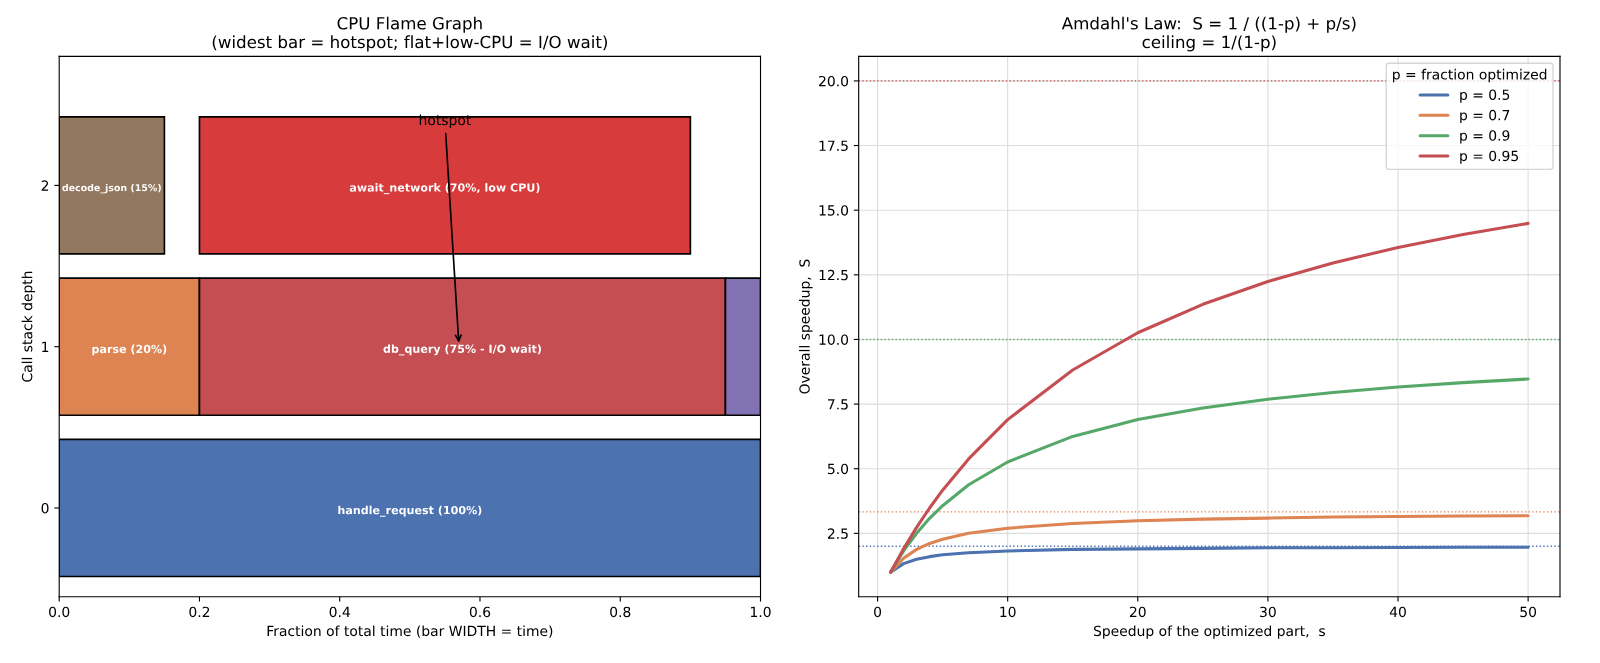 The image size is (1600, 663). Describe the element at coordinates (838, 469) in the screenshot. I see `y-tick-label: 5.0` at that location.